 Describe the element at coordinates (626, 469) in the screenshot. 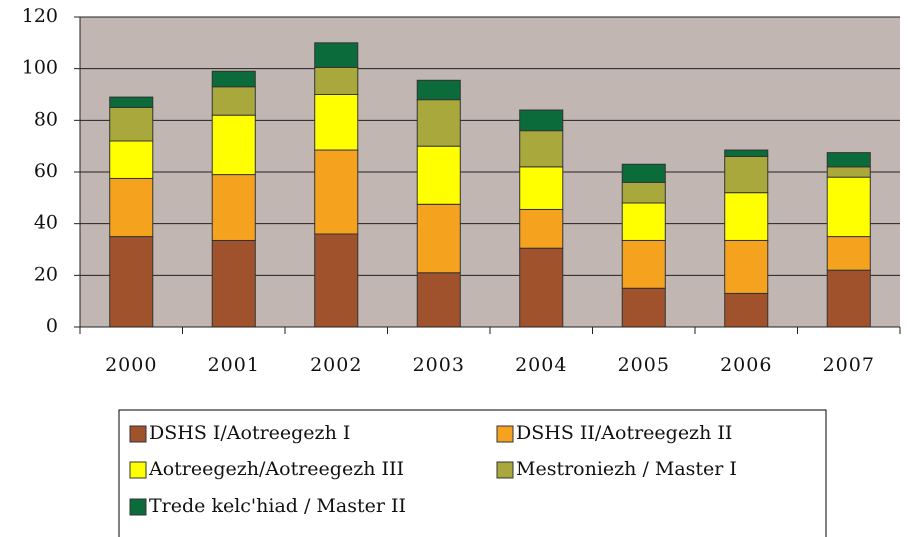

I see `legend-label: Mestroniezh / Master I` at that location.